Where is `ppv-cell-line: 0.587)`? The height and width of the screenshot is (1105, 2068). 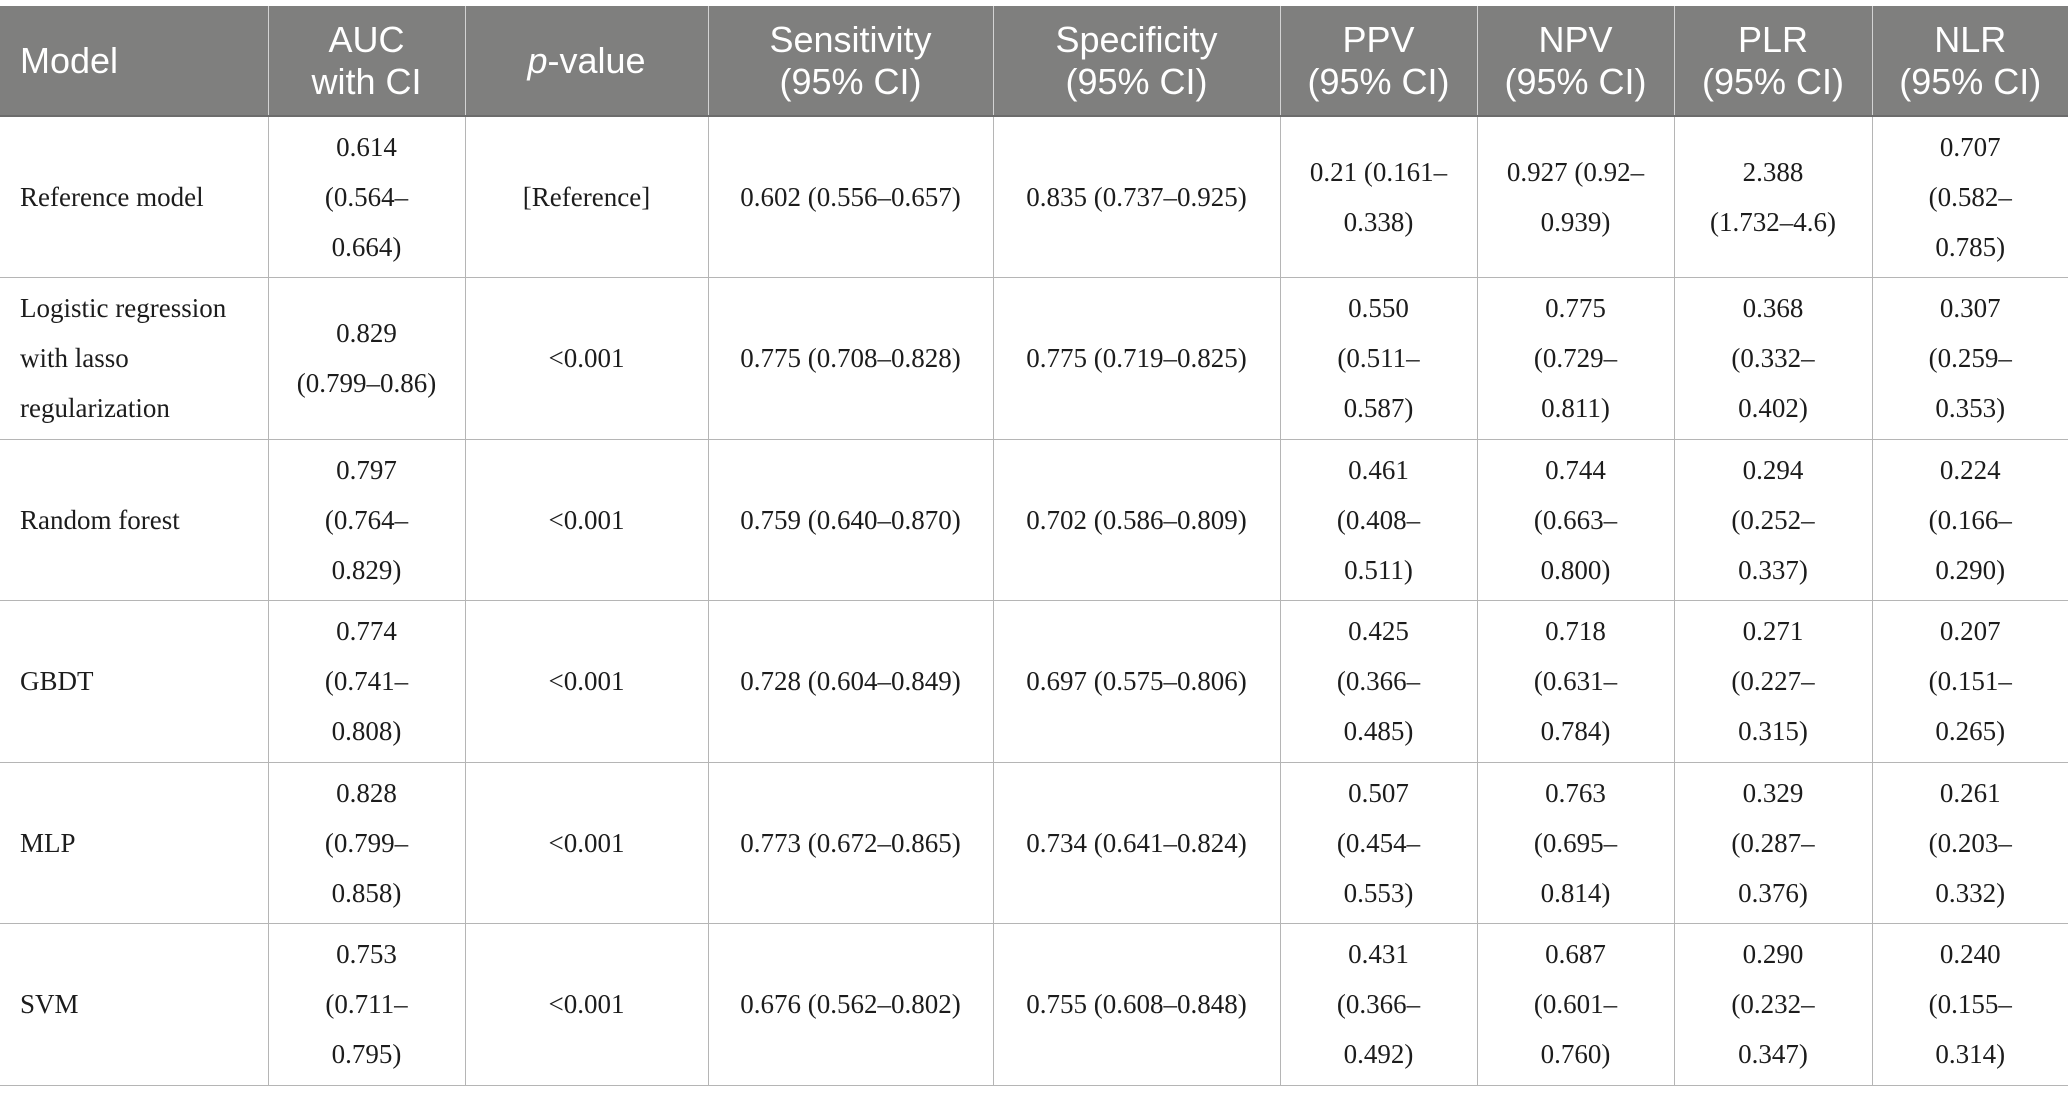
ppv-cell-line: 0.587) is located at coordinates (1378, 408).